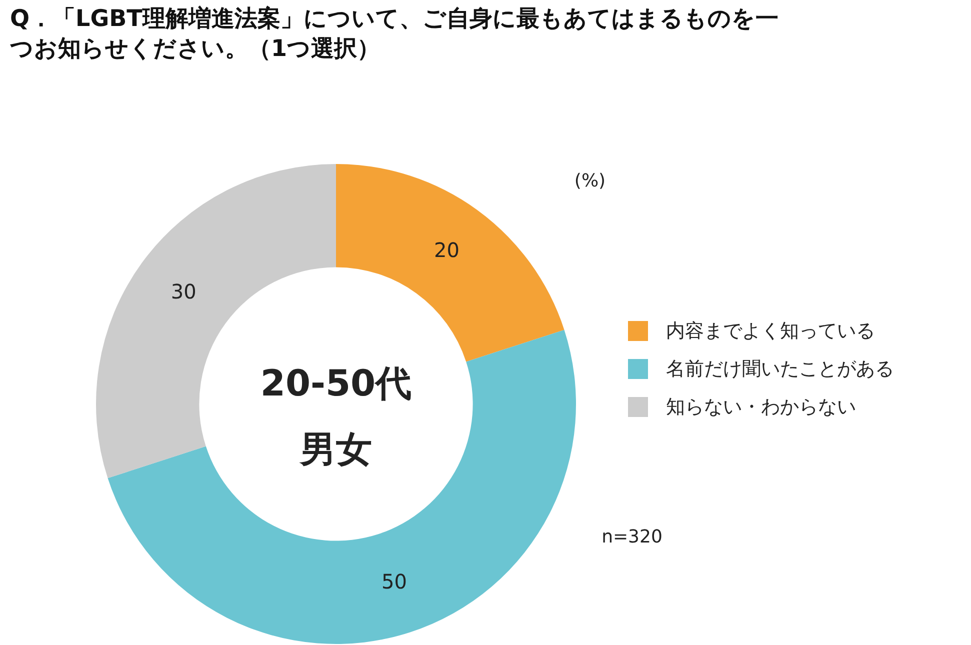 This screenshot has height=645, width=971. What do you see at coordinates (761, 407) in the screenshot?
I see `legend-label: 知らない・わからない` at bounding box center [761, 407].